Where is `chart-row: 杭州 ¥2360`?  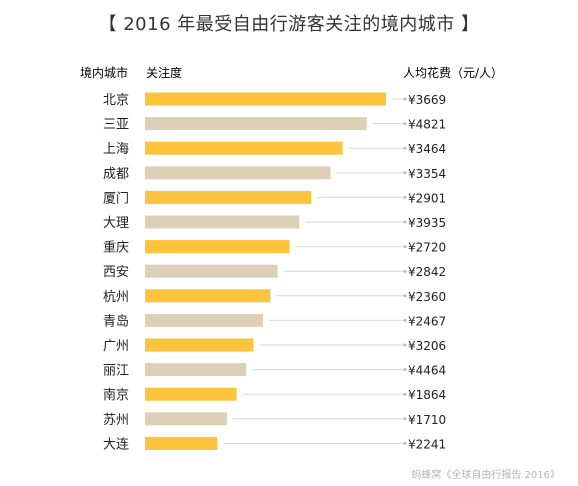 chart-row: 杭州 ¥2360 is located at coordinates (274, 297).